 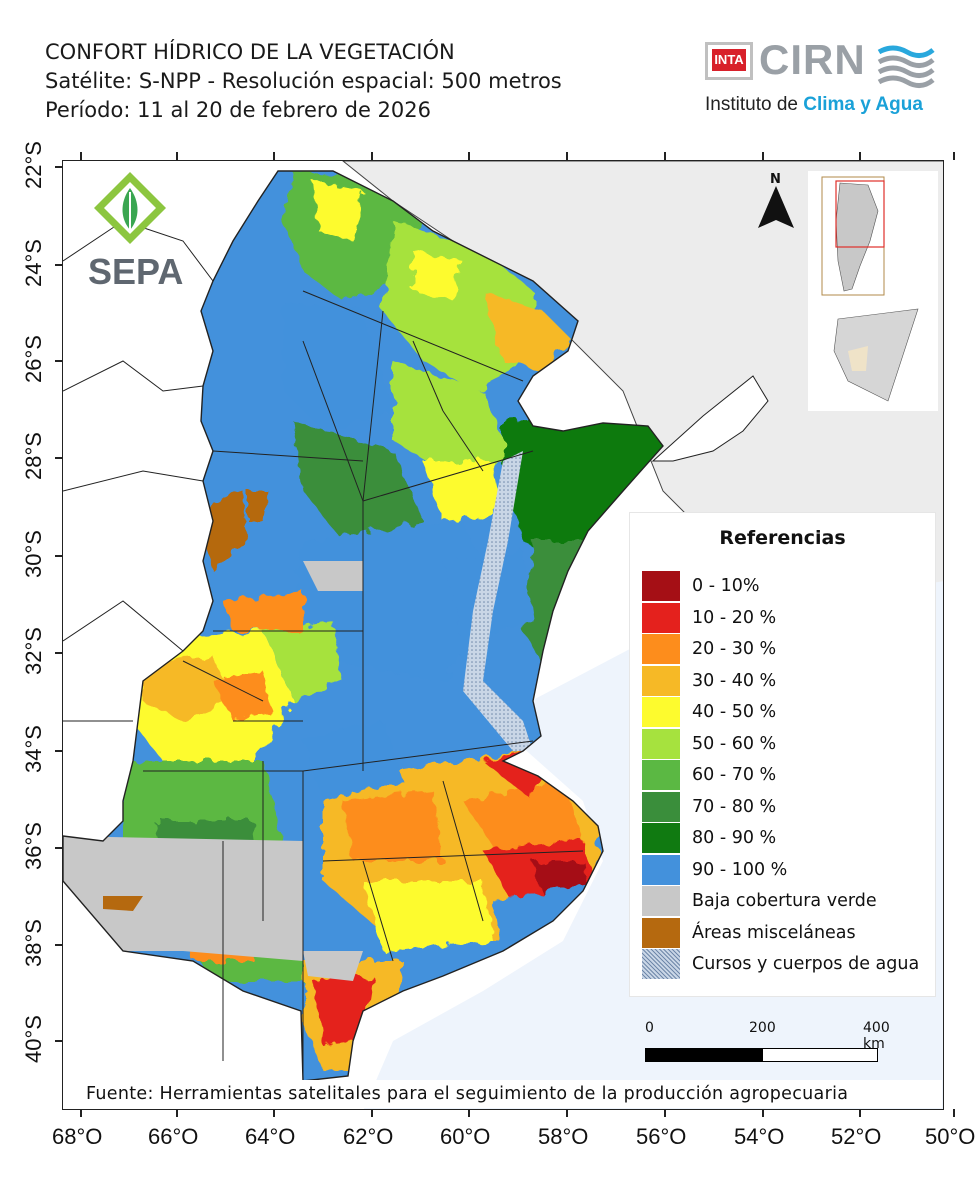 What do you see at coordinates (778, 204) in the screenshot?
I see `north-arrow: N` at bounding box center [778, 204].